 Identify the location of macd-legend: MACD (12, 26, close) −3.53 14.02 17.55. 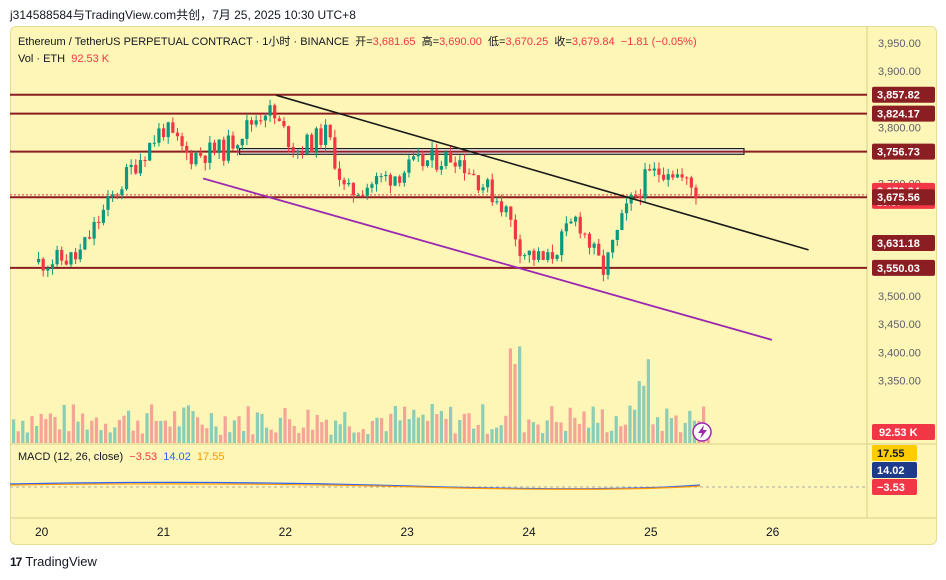
(121, 457).